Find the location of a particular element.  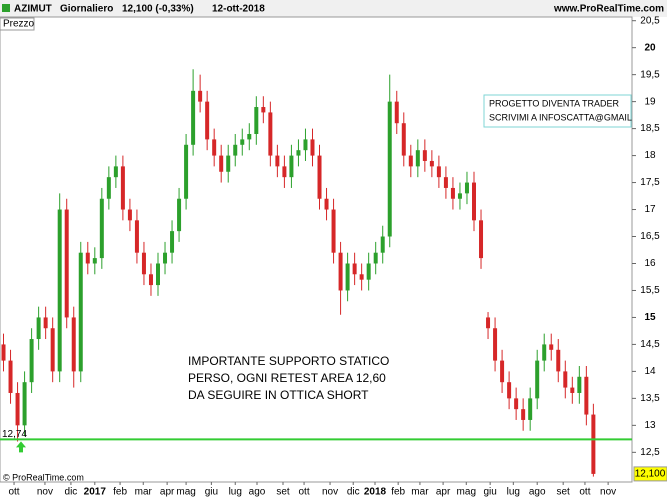

y-tick-label: 17,5 is located at coordinates (650, 182).